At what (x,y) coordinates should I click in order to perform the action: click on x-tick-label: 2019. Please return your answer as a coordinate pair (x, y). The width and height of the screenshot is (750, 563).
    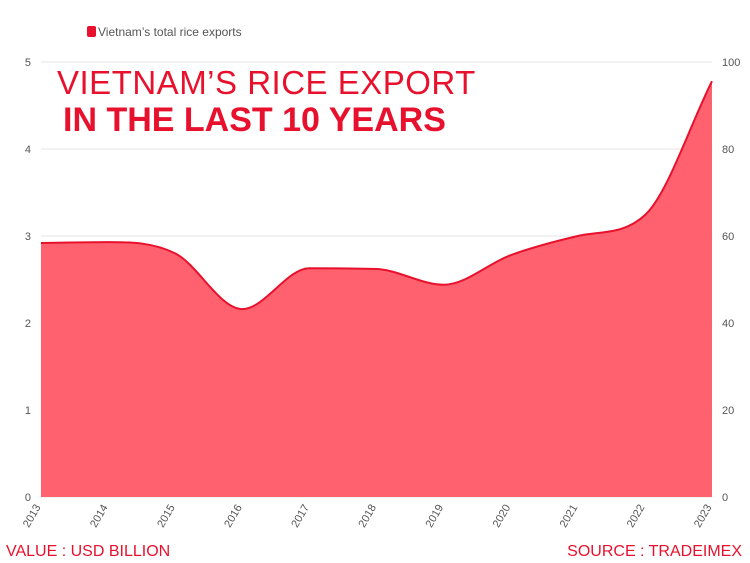
    Looking at the image, I should click on (435, 516).